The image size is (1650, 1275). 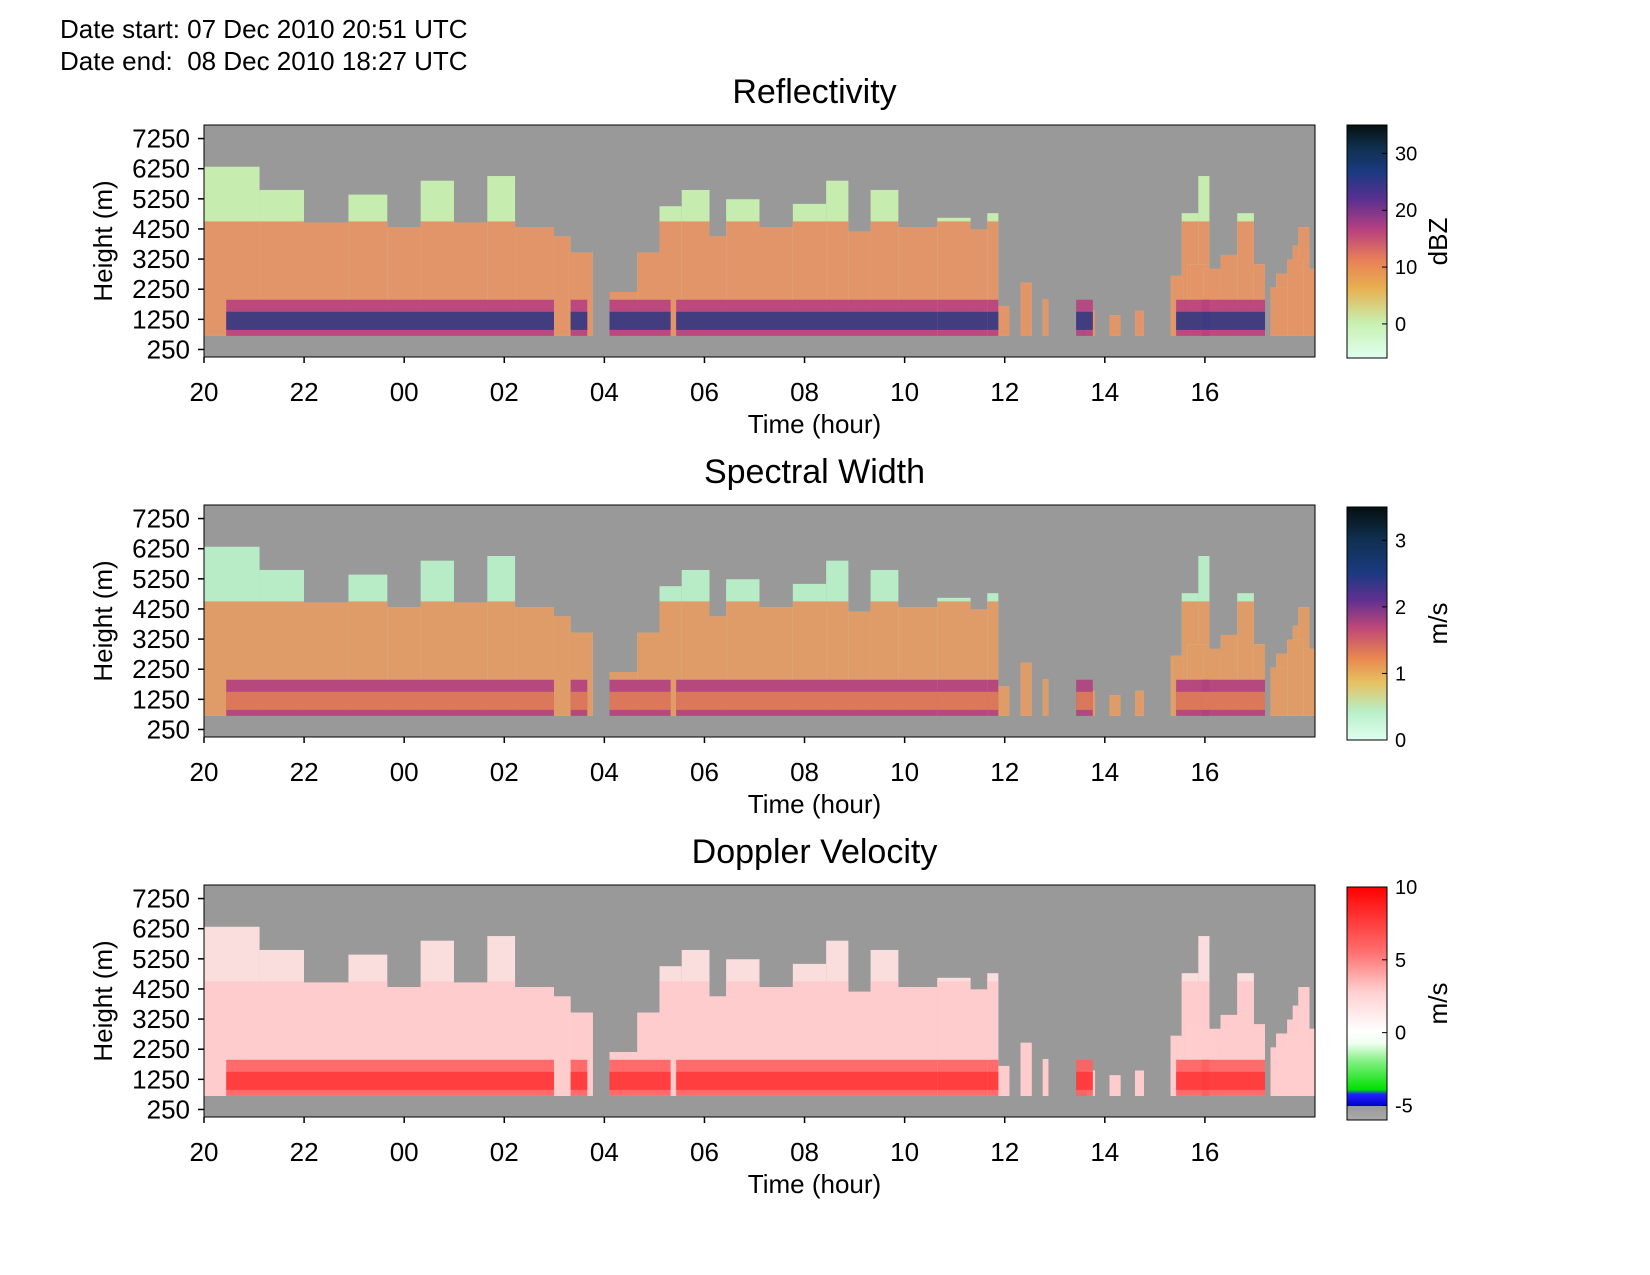 What do you see at coordinates (1404, 1106) in the screenshot?
I see `colorbar-tick-label: -5` at bounding box center [1404, 1106].